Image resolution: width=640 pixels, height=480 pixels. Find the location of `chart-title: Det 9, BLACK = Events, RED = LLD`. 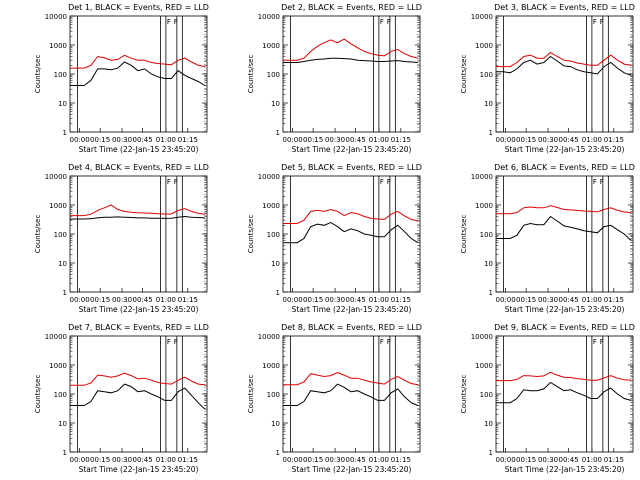

chart-title: Det 9, BLACK = Events, RED = LLD is located at coordinates (564, 327).